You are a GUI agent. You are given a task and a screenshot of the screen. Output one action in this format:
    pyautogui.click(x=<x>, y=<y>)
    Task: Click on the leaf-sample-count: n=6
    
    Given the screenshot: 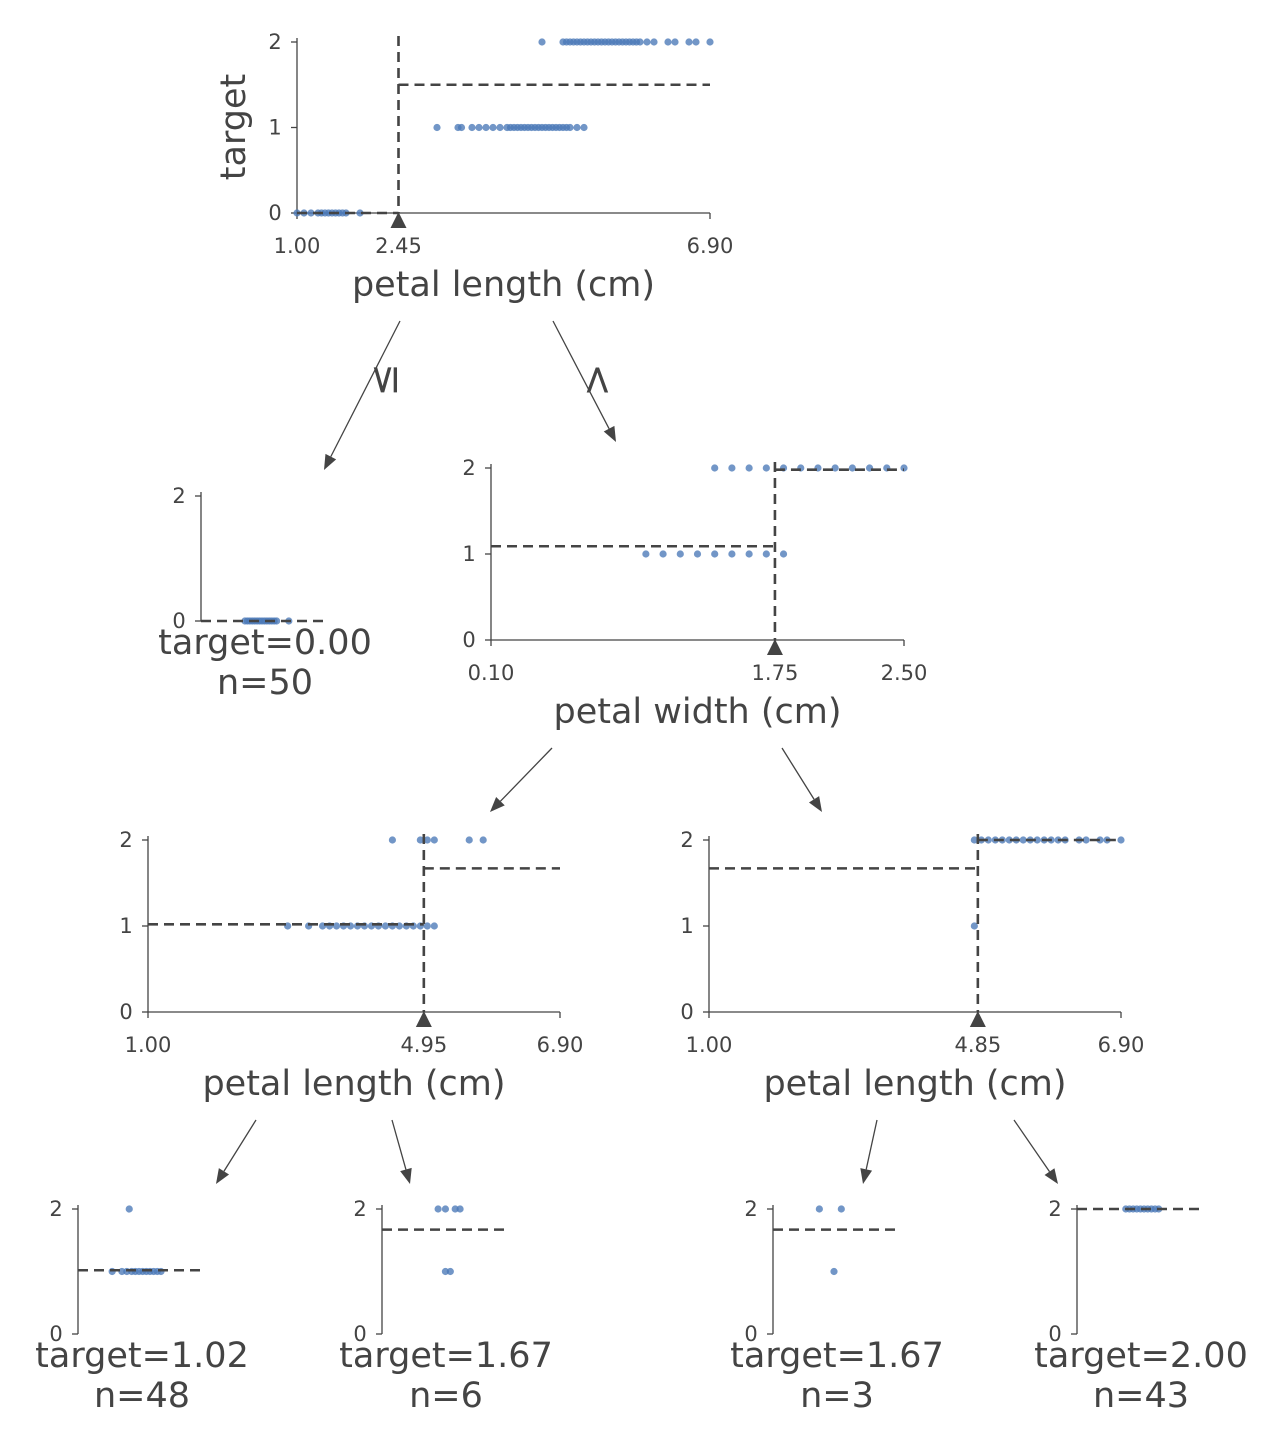 What is the action you would take?
    pyautogui.click(x=446, y=1396)
    